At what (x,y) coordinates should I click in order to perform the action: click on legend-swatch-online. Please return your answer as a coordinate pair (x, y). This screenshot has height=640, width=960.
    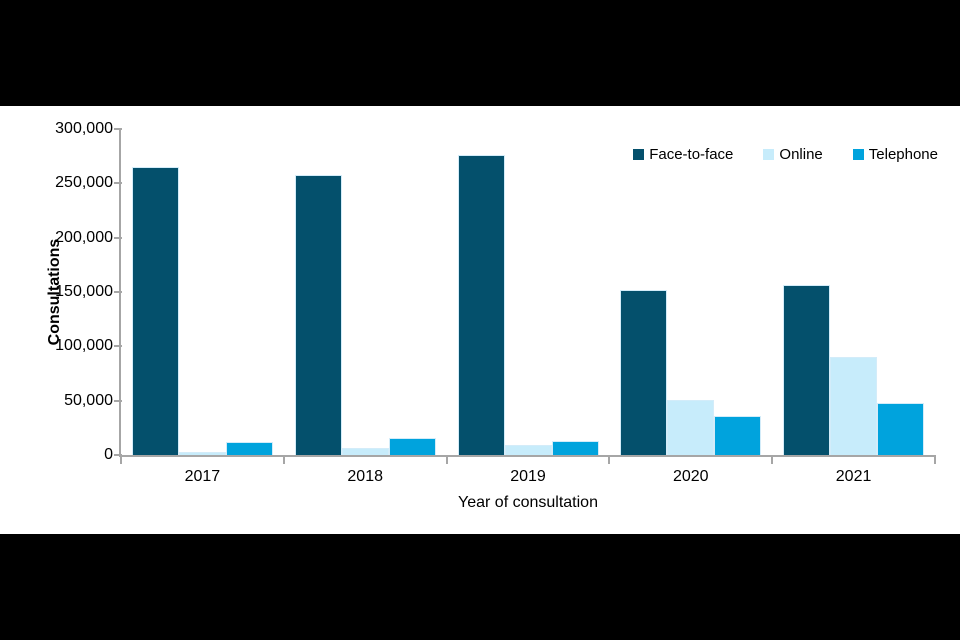
    Looking at the image, I should click on (769, 154).